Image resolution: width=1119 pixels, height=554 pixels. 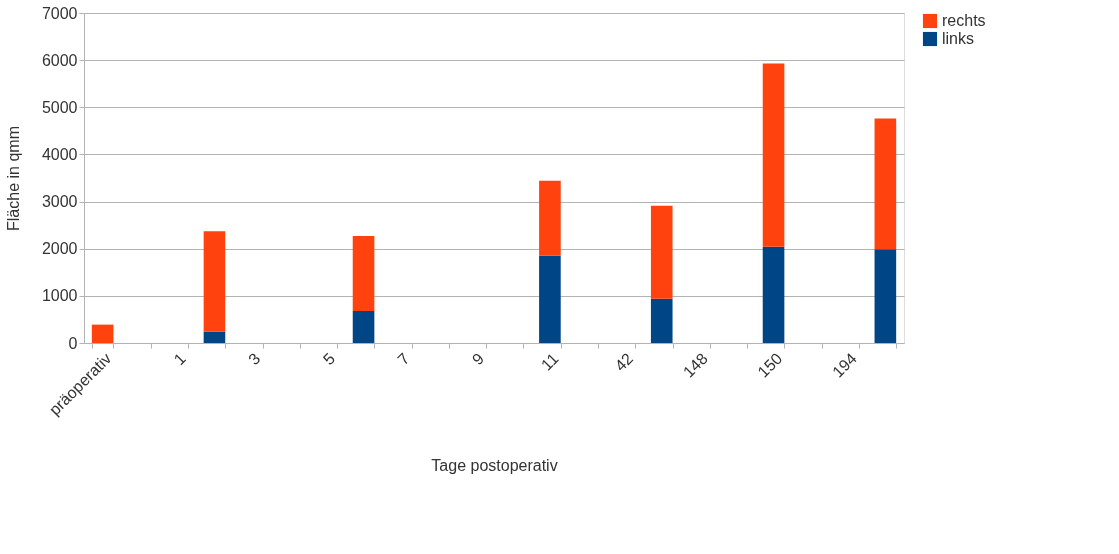 I want to click on x-tick-label: 11, so click(x=549, y=361).